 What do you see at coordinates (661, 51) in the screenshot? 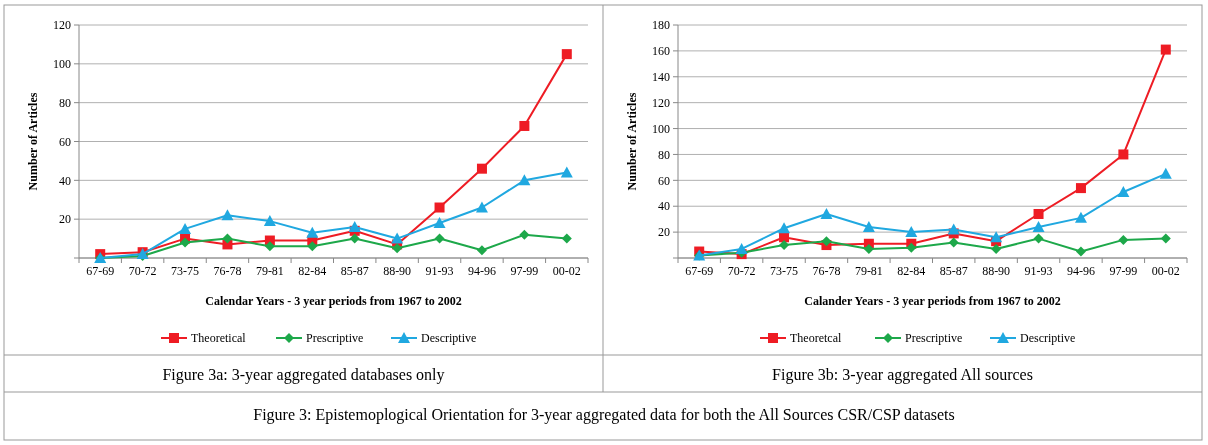
I see `y-tick-label: 160` at bounding box center [661, 51].